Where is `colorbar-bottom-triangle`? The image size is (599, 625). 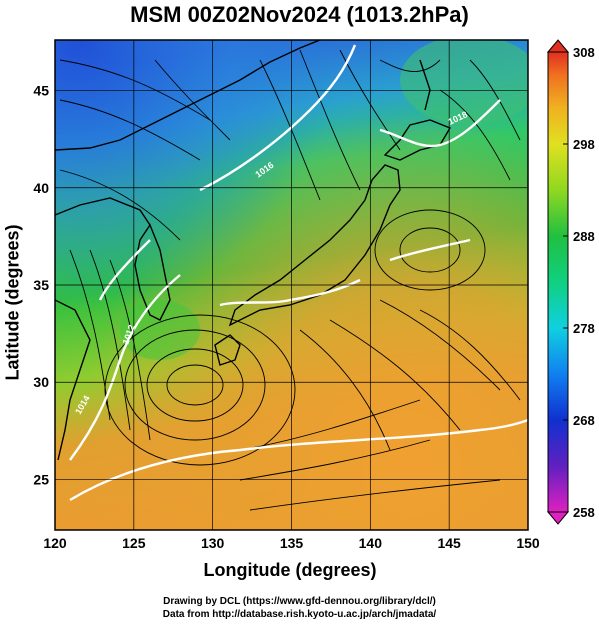 colorbar-bottom-triangle is located at coordinates (558, 518).